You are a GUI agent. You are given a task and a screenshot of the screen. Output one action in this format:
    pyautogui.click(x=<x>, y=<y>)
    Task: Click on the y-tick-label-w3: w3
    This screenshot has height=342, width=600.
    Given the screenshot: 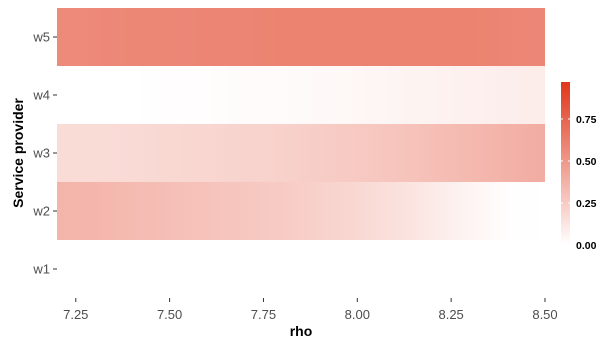 What is the action you would take?
    pyautogui.click(x=41, y=153)
    